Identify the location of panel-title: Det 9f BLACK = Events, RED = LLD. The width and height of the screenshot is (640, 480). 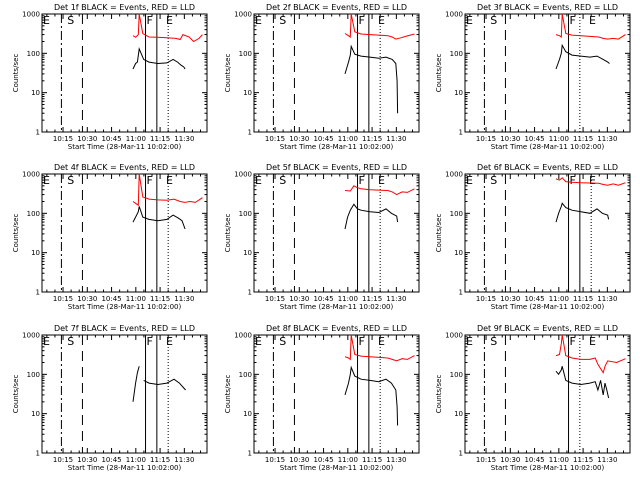
(547, 328).